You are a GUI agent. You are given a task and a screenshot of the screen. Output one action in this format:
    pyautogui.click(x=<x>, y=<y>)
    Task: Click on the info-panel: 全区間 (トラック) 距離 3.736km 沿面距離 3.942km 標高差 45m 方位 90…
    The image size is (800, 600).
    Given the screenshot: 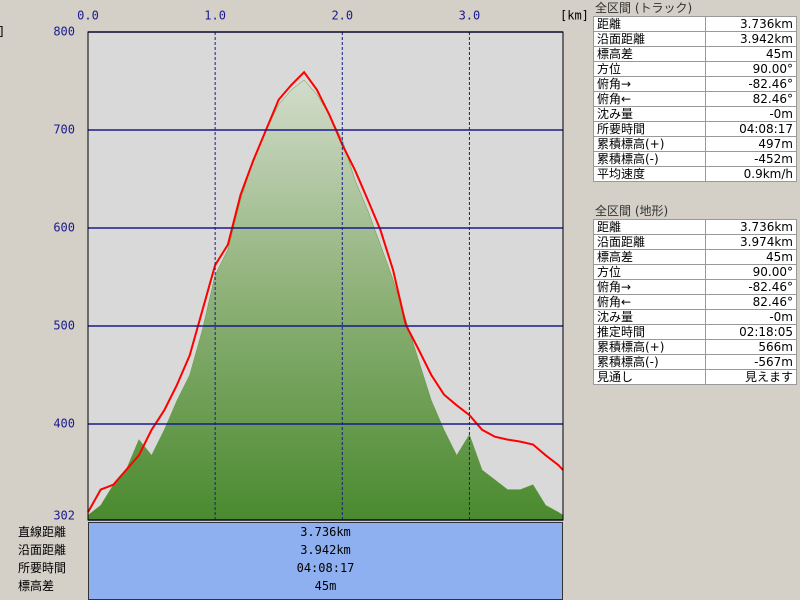 What is the action you would take?
    pyautogui.click(x=695, y=91)
    